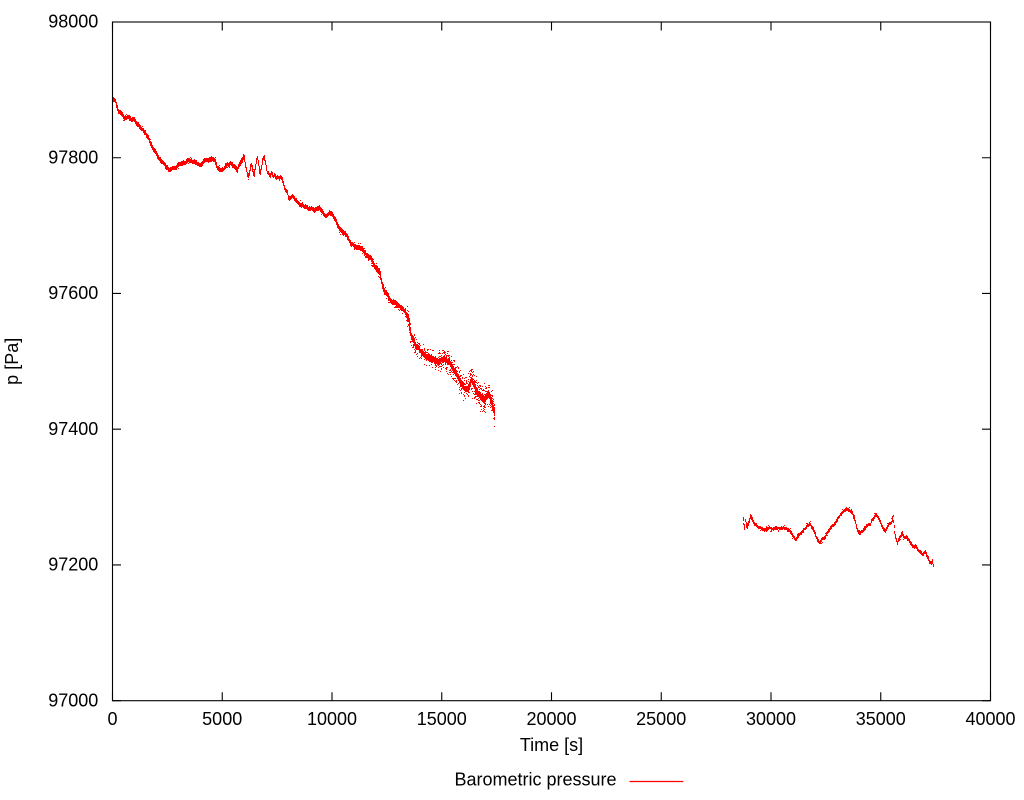 This screenshot has width=1024, height=800. Describe the element at coordinates (536, 780) in the screenshot. I see `svg-text: Barometric pressure` at that location.